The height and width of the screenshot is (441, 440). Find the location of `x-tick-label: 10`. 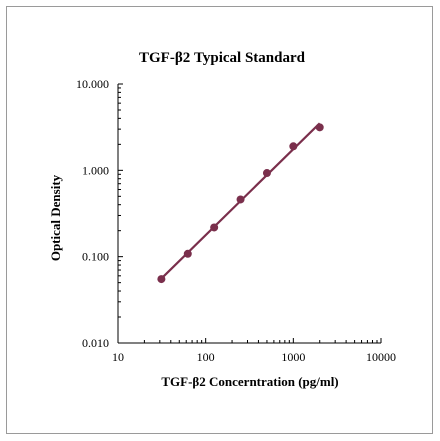

x-tick-label: 10 is located at coordinates (118, 357).